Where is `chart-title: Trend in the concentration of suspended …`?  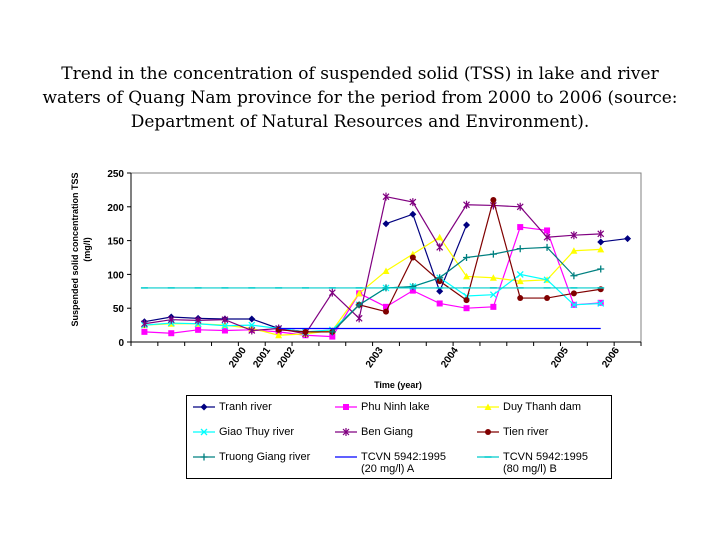 chart-title: Trend in the concentration of suspended … is located at coordinates (360, 98).